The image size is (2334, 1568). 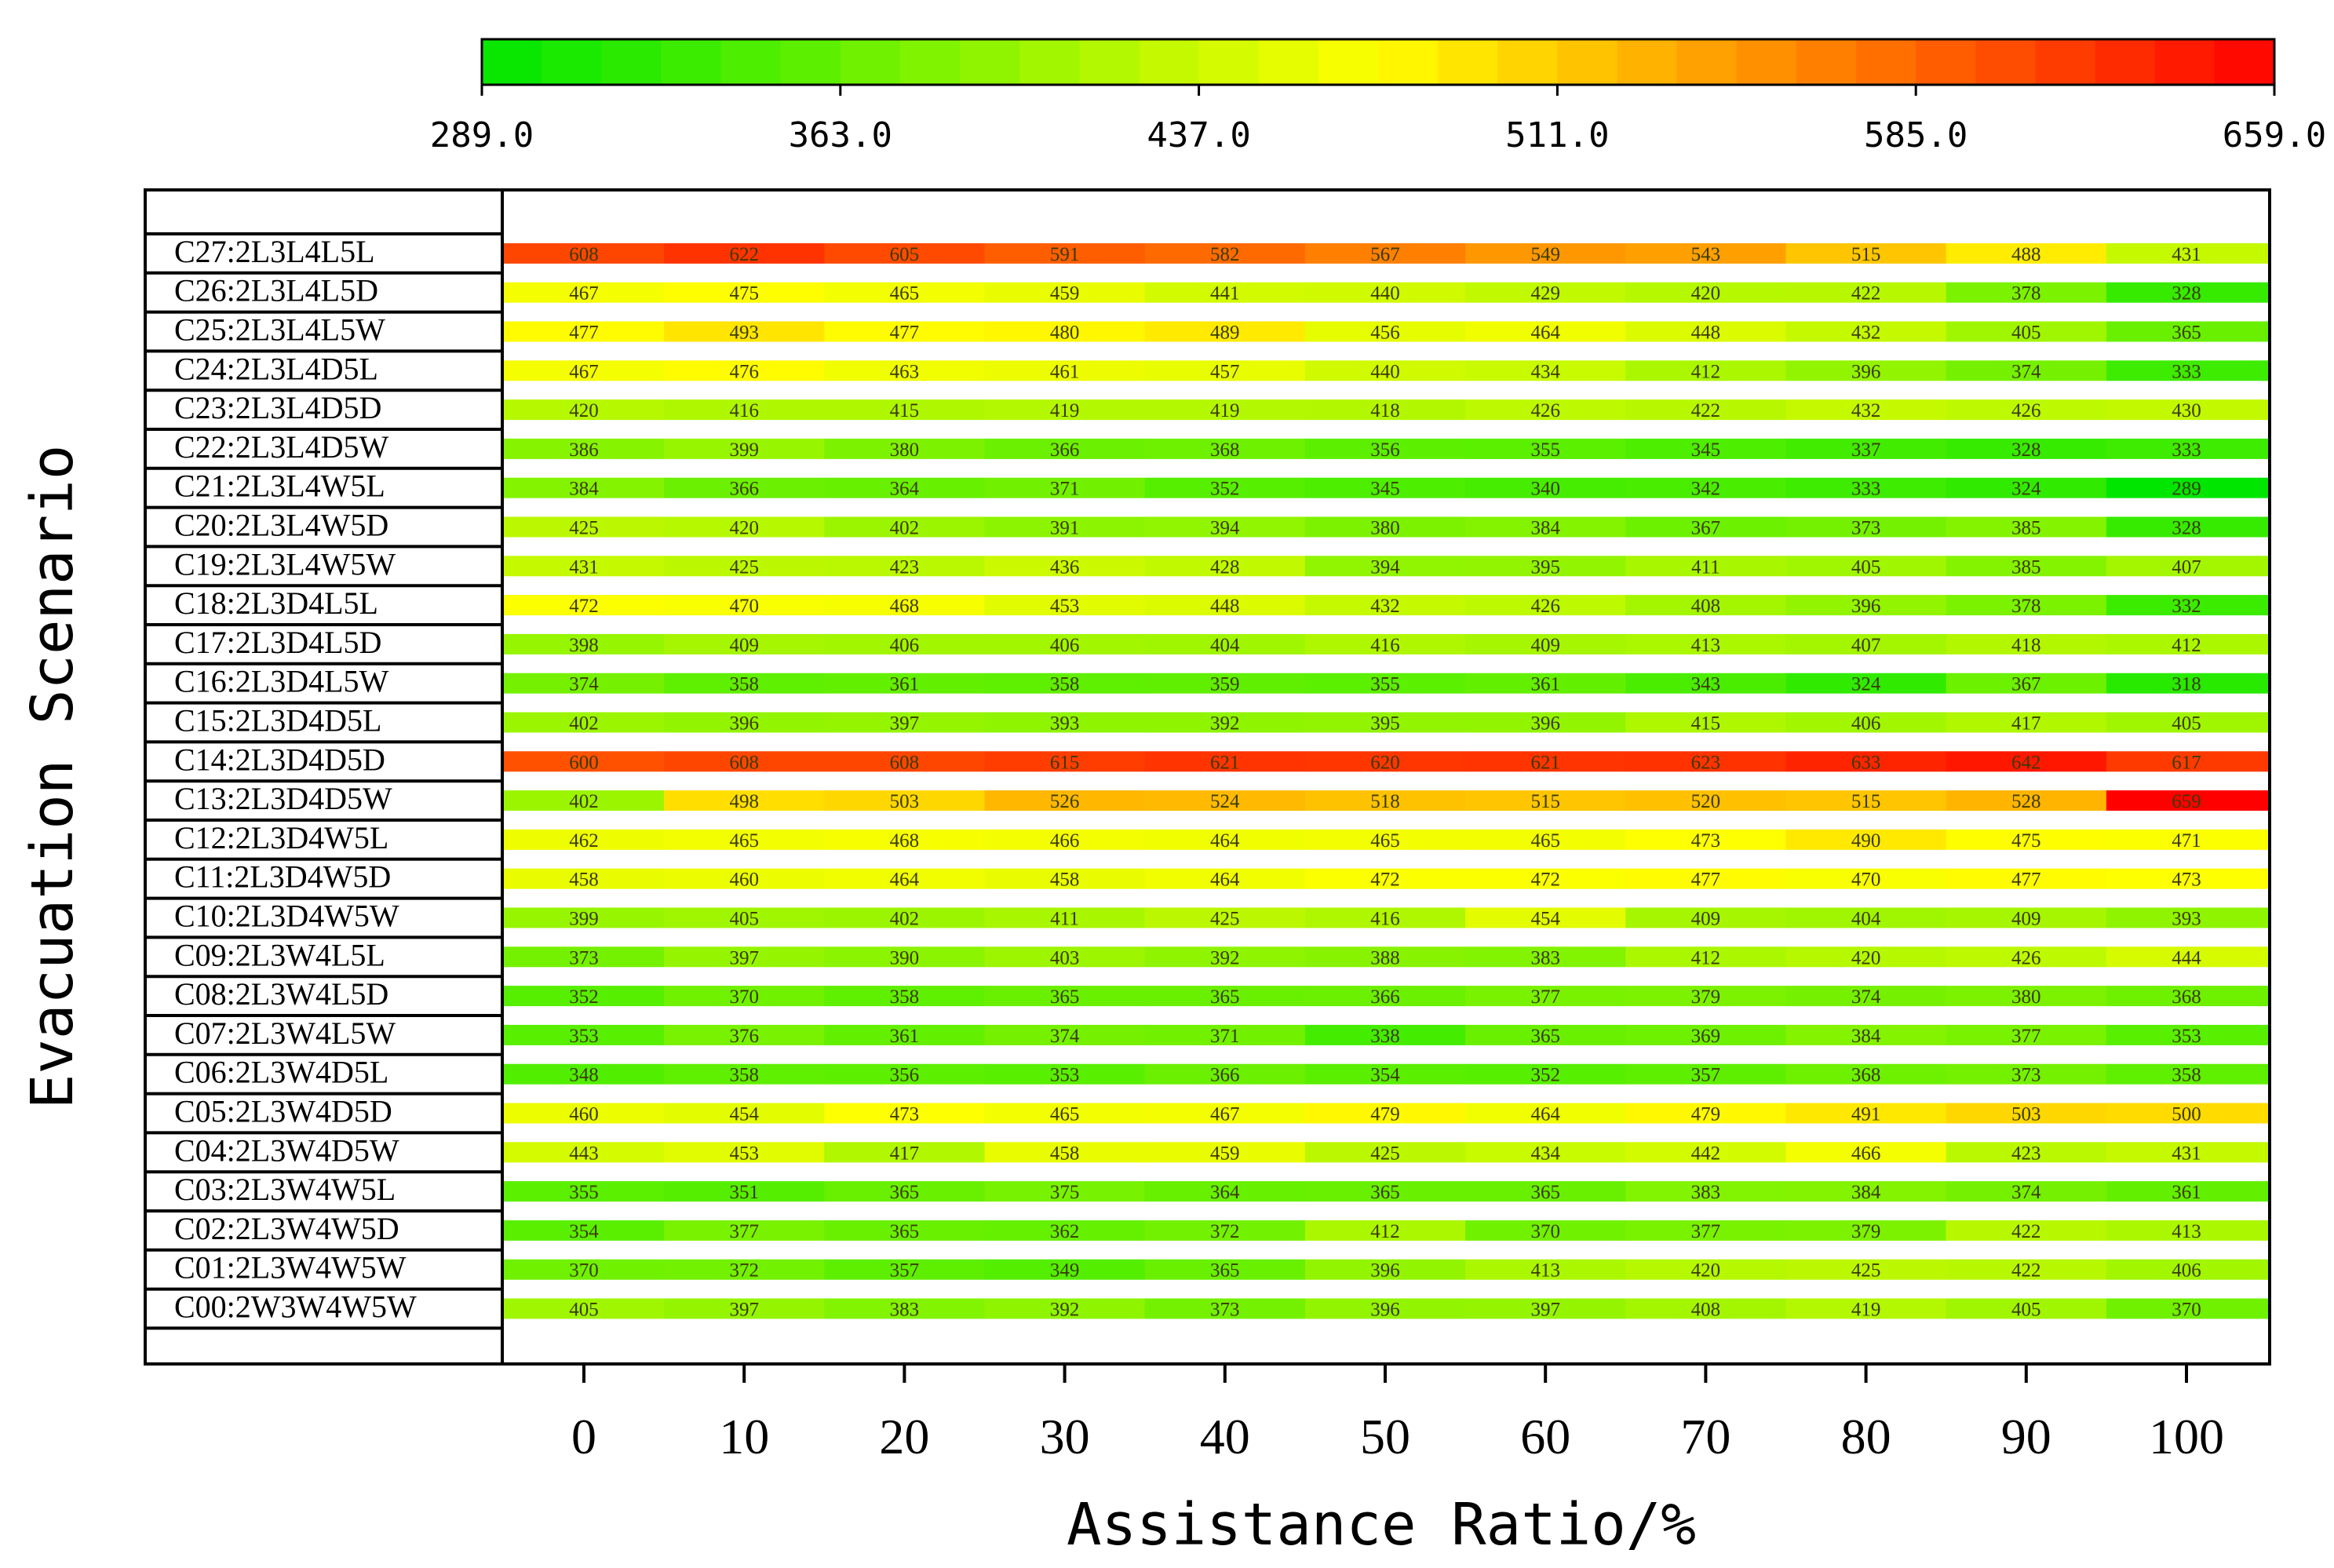 What do you see at coordinates (1385, 762) in the screenshot?
I see `cell-value-label: 620` at bounding box center [1385, 762].